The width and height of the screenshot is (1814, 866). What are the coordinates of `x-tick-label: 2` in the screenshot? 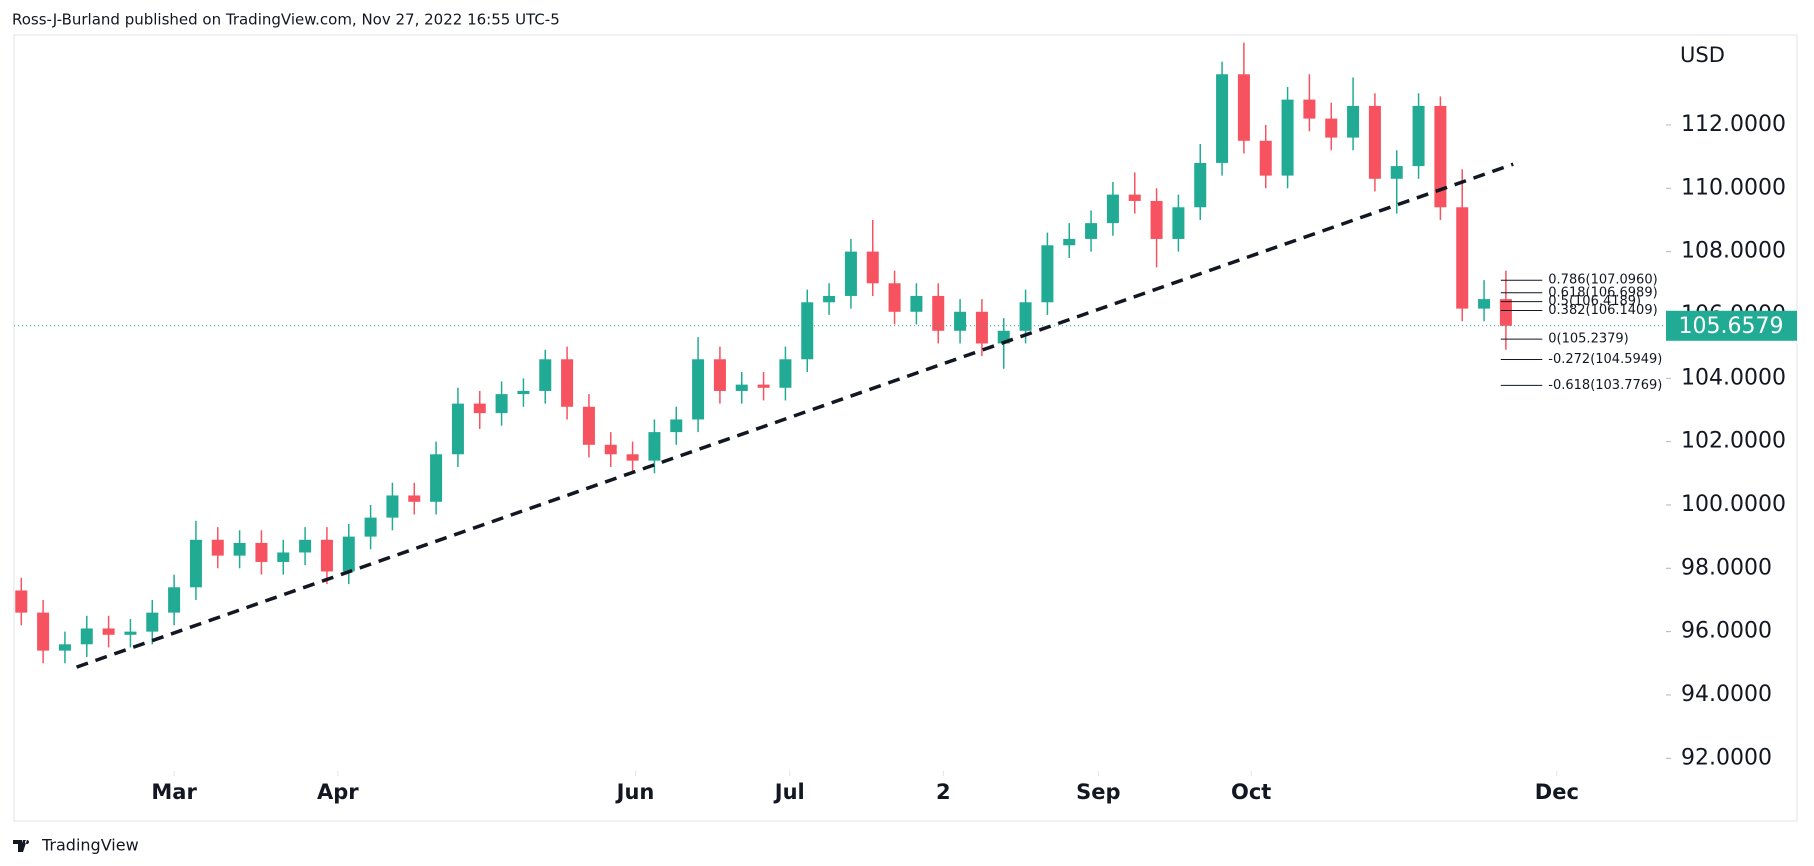 It's located at (943, 792).